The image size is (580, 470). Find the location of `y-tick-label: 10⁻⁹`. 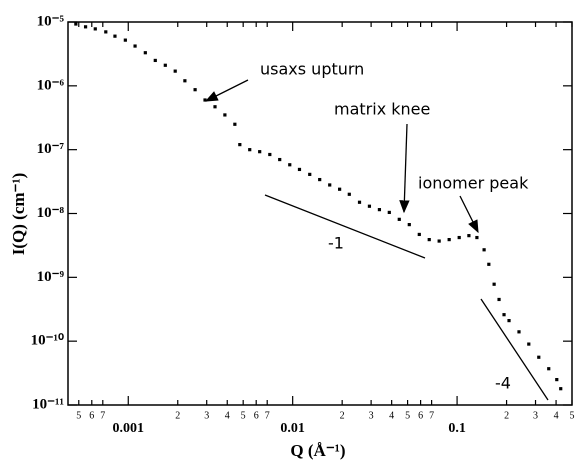

y-tick-label: 10⁻⁹ is located at coordinates (51, 277).